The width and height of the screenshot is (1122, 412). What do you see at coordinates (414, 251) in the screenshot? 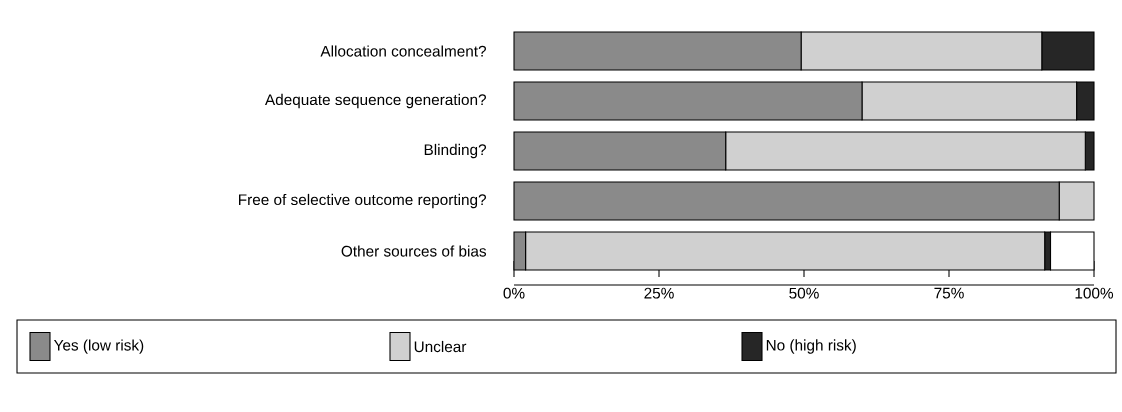
I see `y-tick-label: Other sources of bias` at bounding box center [414, 251].